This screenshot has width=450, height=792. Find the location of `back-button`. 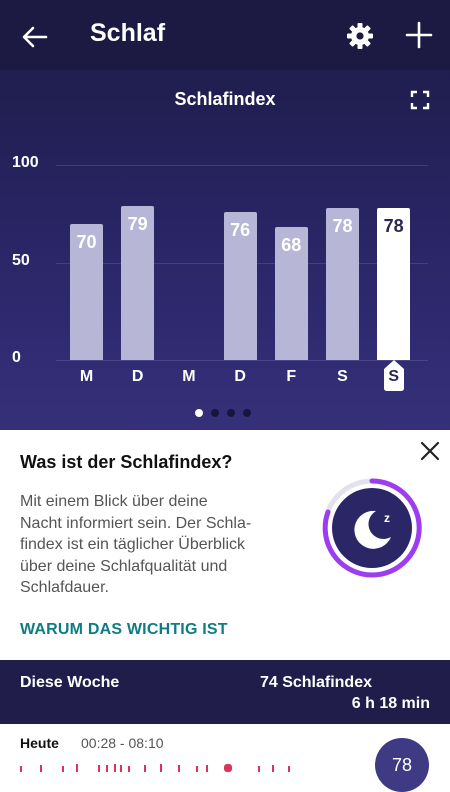

back-button is located at coordinates (35, 37).